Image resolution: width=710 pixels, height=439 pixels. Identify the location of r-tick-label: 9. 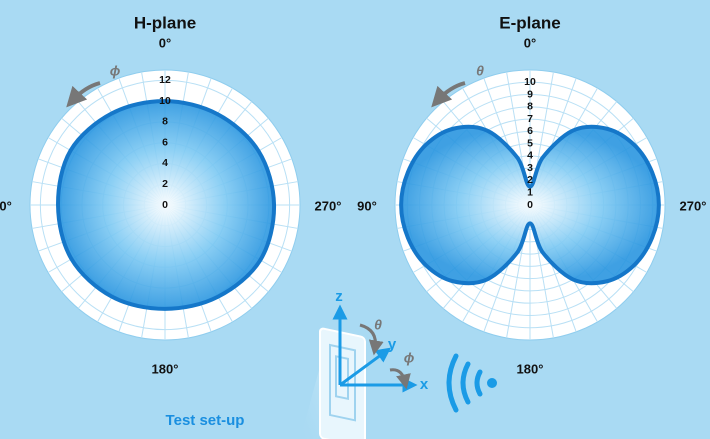
(530, 94).